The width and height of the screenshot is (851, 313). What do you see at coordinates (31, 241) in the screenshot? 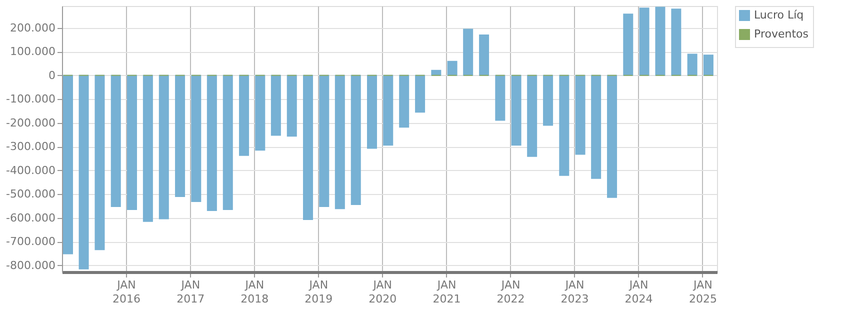
I see `y-tick-label: -700.000` at bounding box center [31, 241].